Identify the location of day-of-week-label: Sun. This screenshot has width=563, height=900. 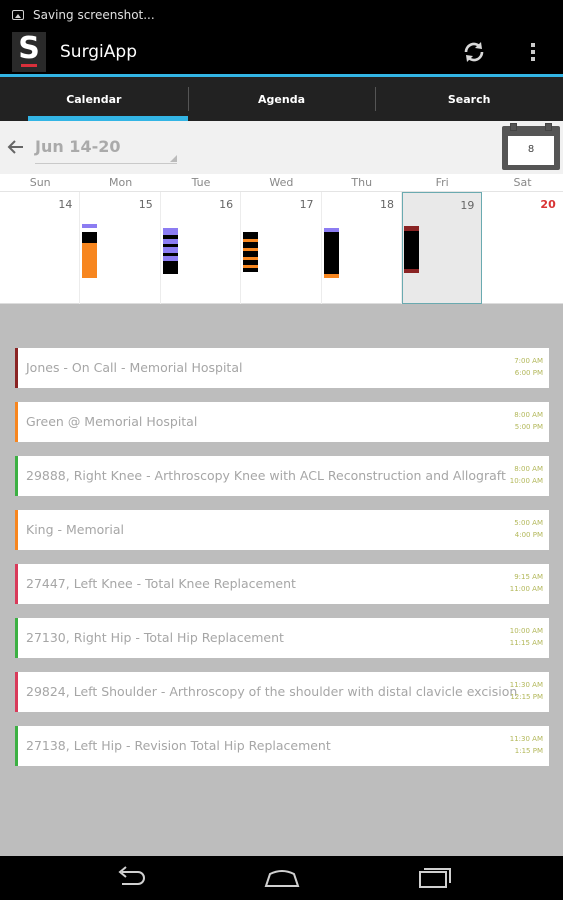
(40, 182).